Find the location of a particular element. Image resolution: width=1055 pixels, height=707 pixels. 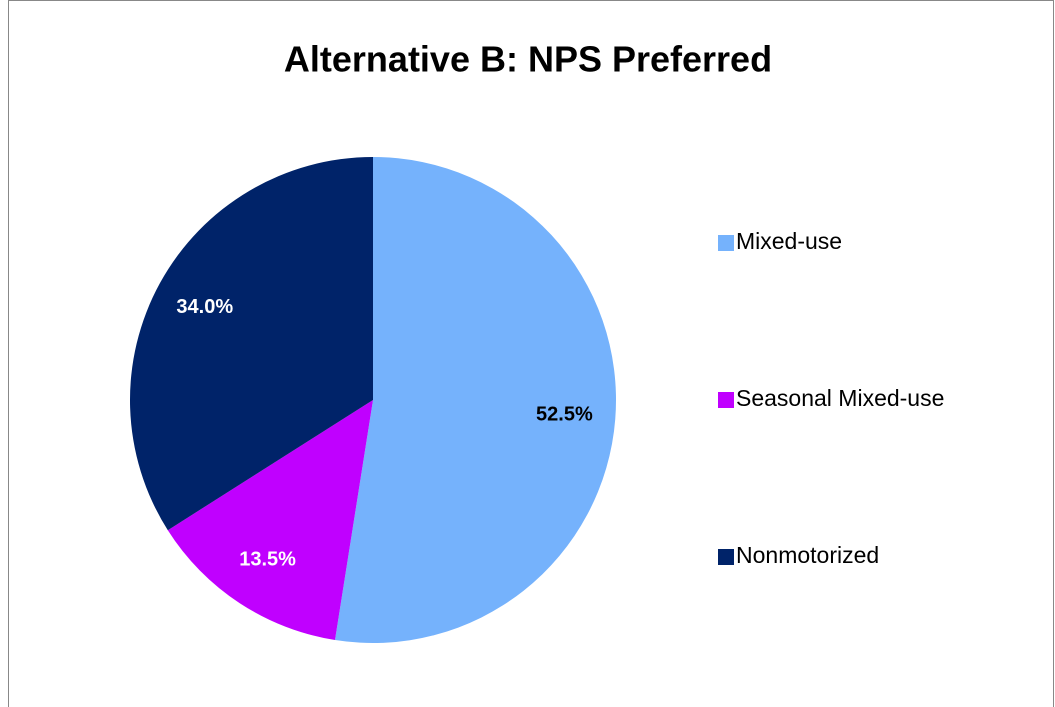

data-label: 13.5% is located at coordinates (267, 560).